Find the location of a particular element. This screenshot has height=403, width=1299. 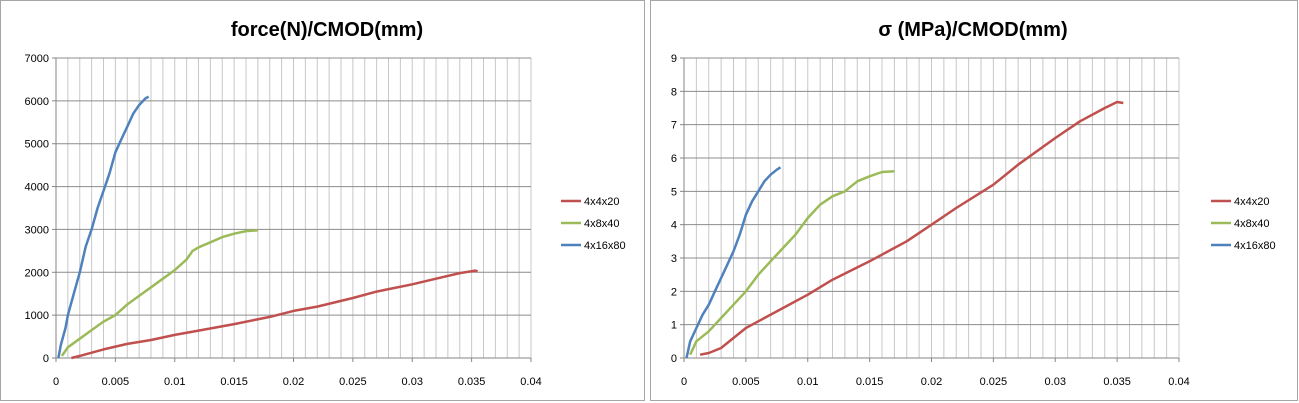

chart-title: force(N)/CMOD(mm) is located at coordinates (327, 30).